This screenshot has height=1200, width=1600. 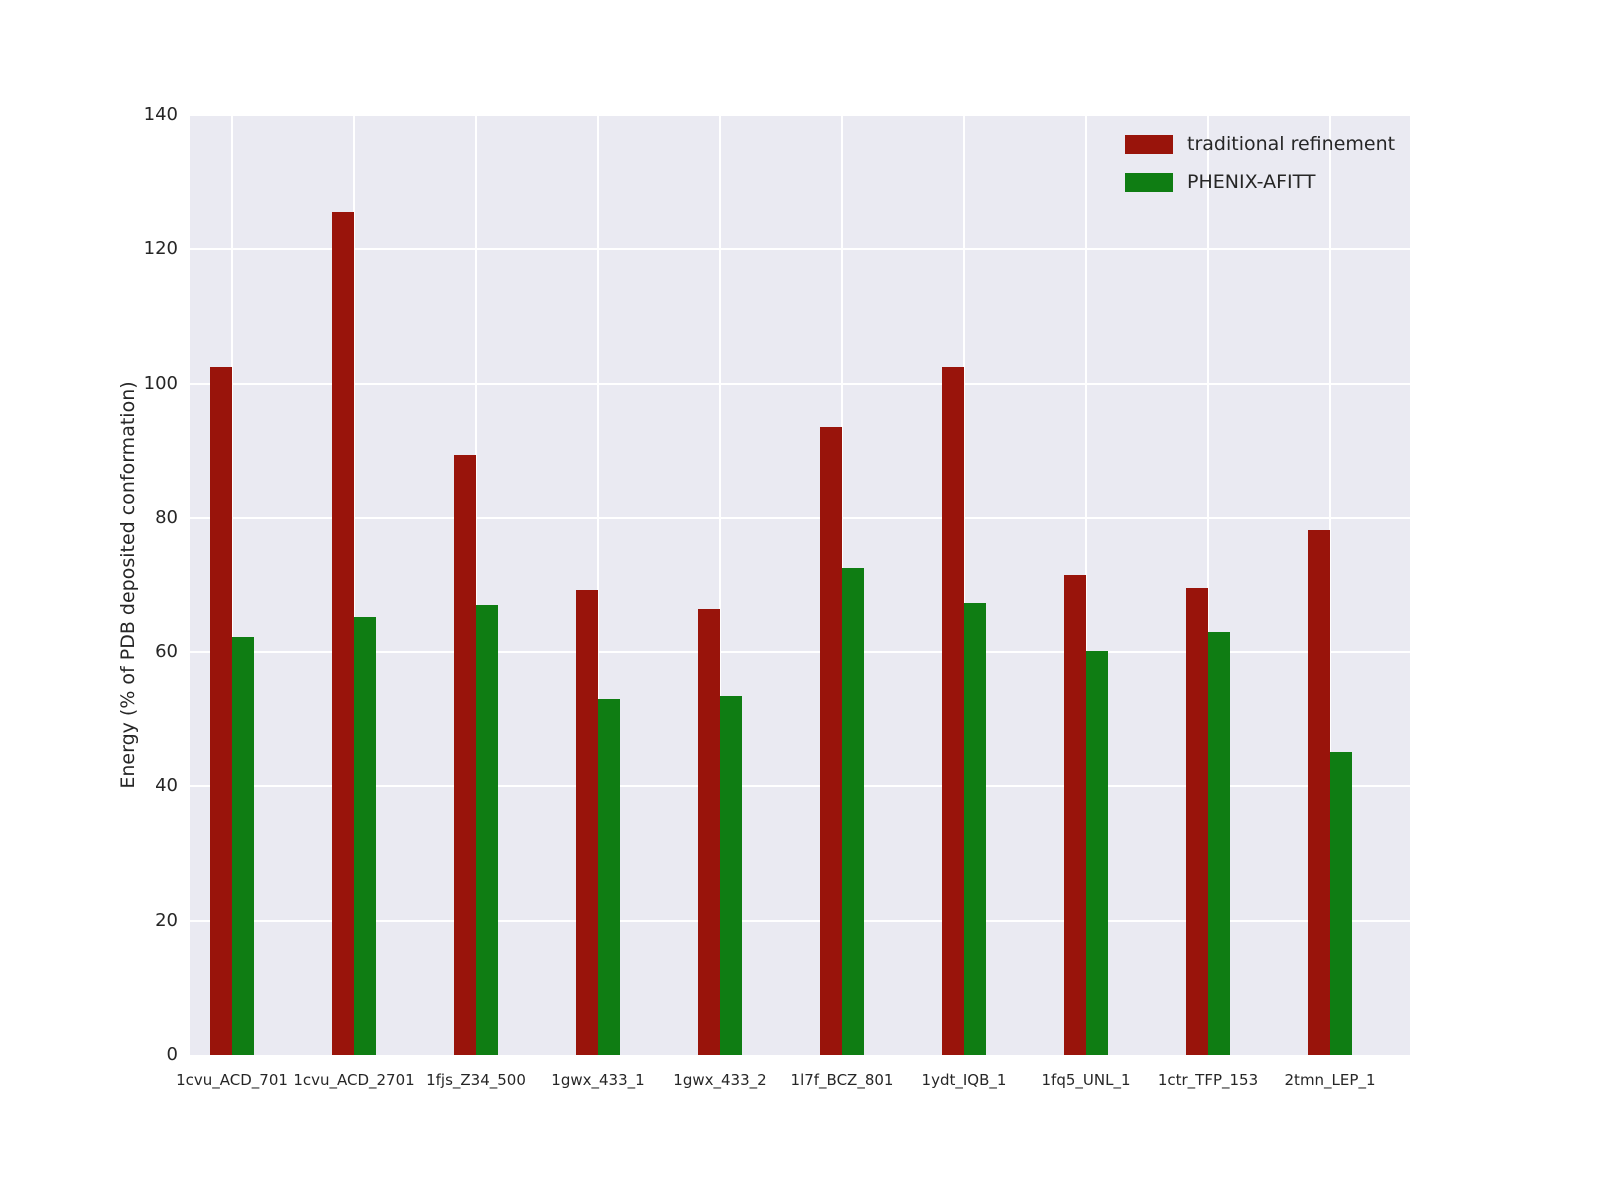 I want to click on x-tick-label: 1gwx_433_1, so click(x=598, y=1080).